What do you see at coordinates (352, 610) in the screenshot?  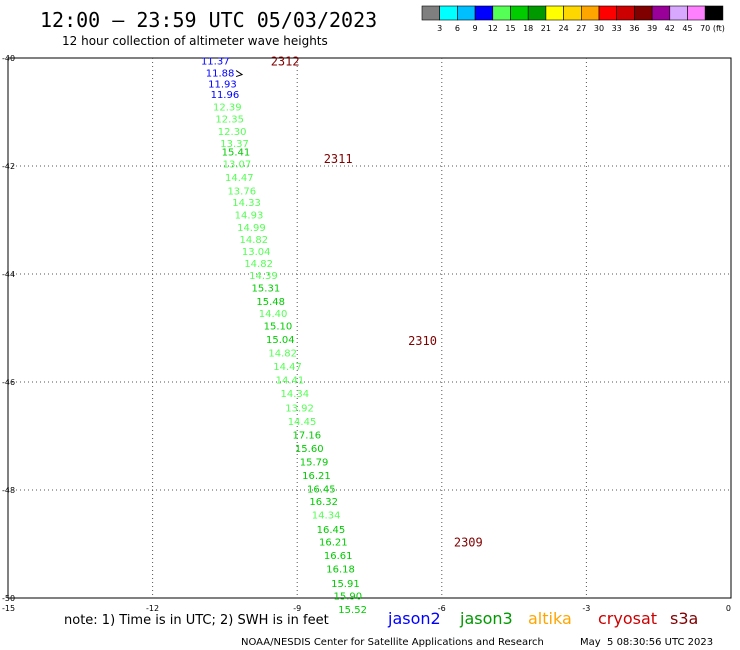 I see `wave-height-label: 15.52` at bounding box center [352, 610].